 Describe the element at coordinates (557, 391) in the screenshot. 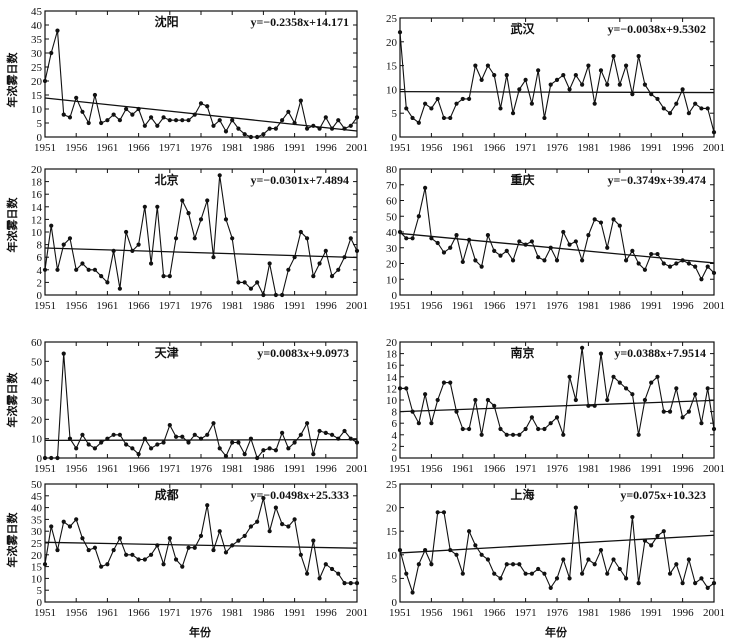

I see `series-line` at that location.